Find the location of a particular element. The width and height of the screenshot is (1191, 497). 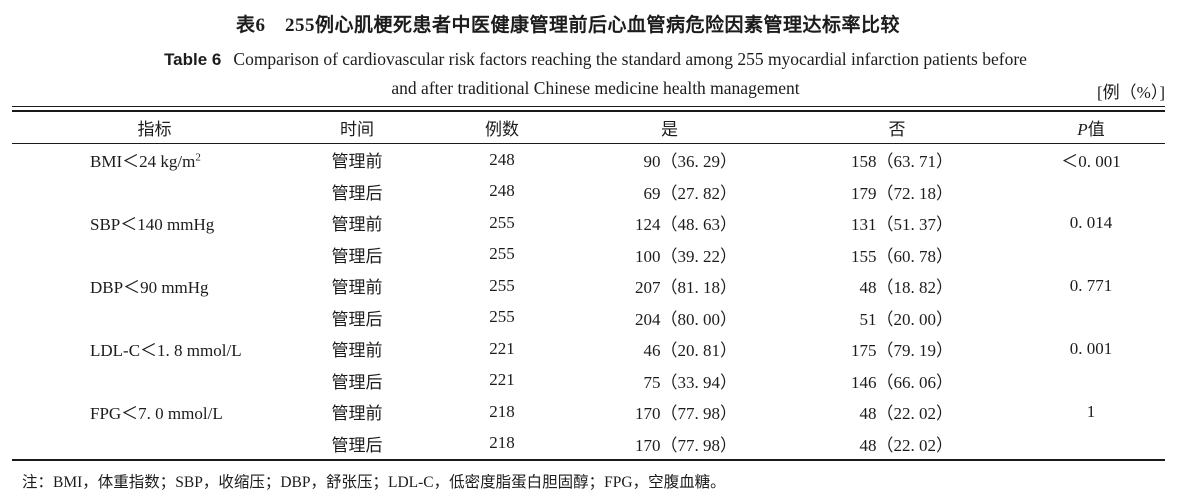

cell-no: 51（20. 00） is located at coordinates (906, 319).